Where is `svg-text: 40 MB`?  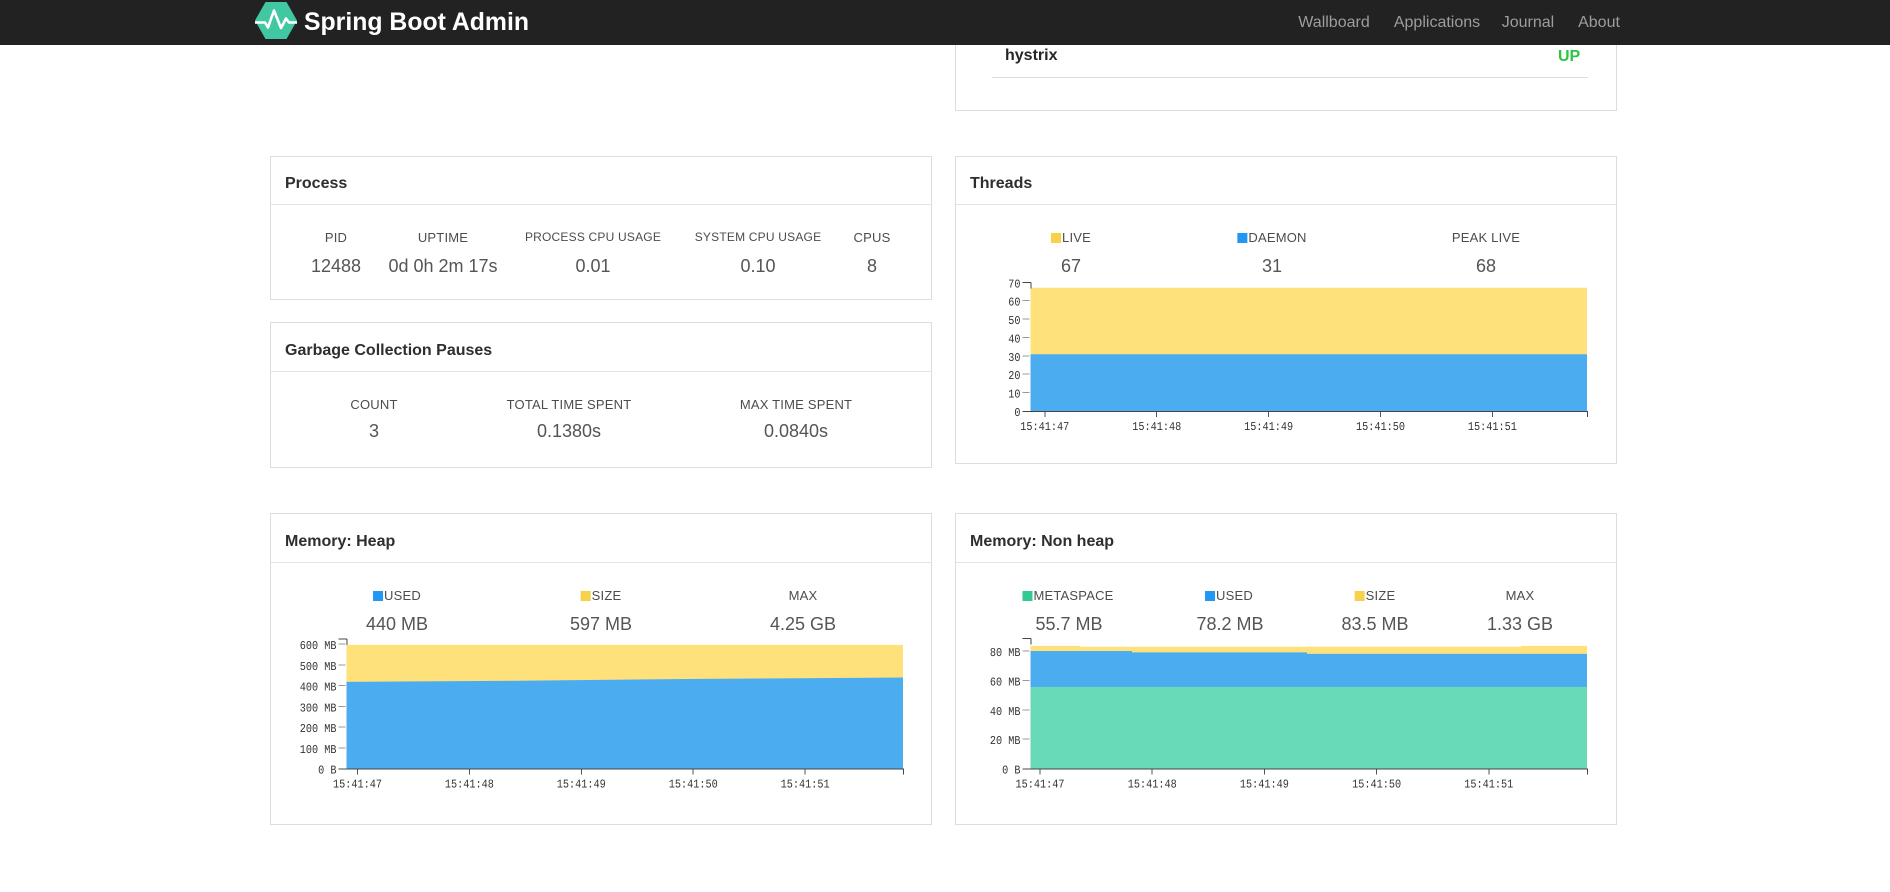
svg-text: 40 MB is located at coordinates (1005, 712).